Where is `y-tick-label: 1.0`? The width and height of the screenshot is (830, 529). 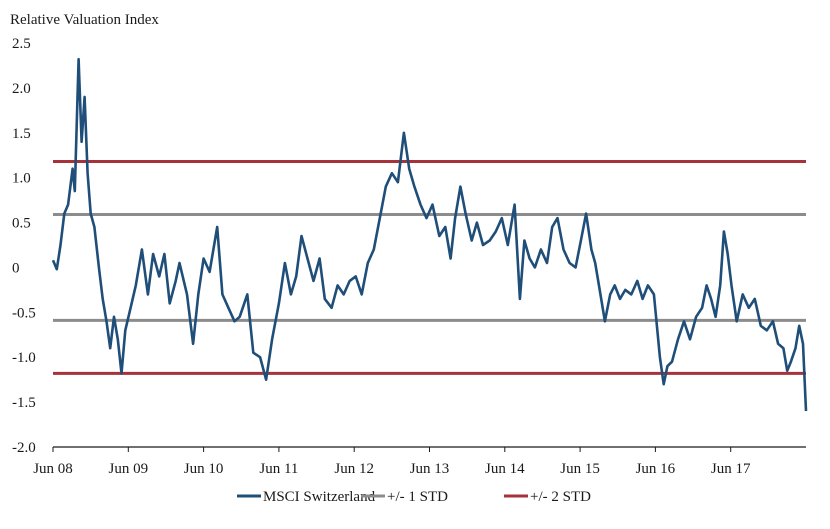 y-tick-label: 1.0 is located at coordinates (21, 179).